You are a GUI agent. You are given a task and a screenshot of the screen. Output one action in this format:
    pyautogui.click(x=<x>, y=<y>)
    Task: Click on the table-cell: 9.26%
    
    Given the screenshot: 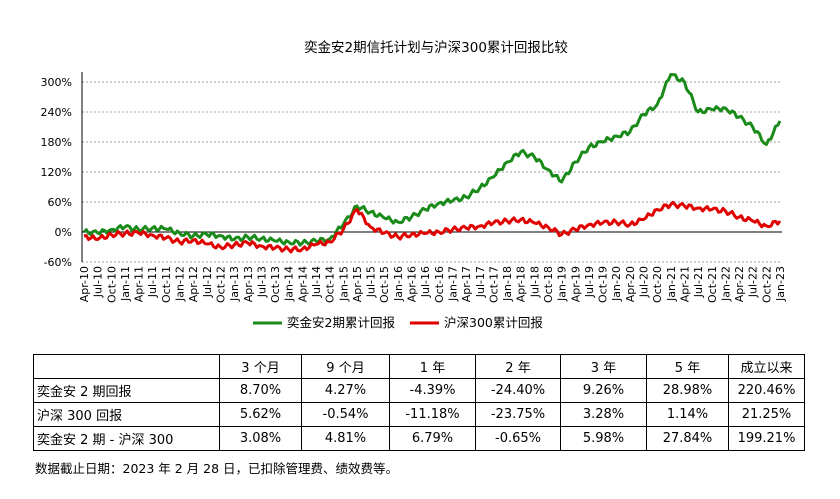 What is the action you would take?
    pyautogui.click(x=603, y=390)
    